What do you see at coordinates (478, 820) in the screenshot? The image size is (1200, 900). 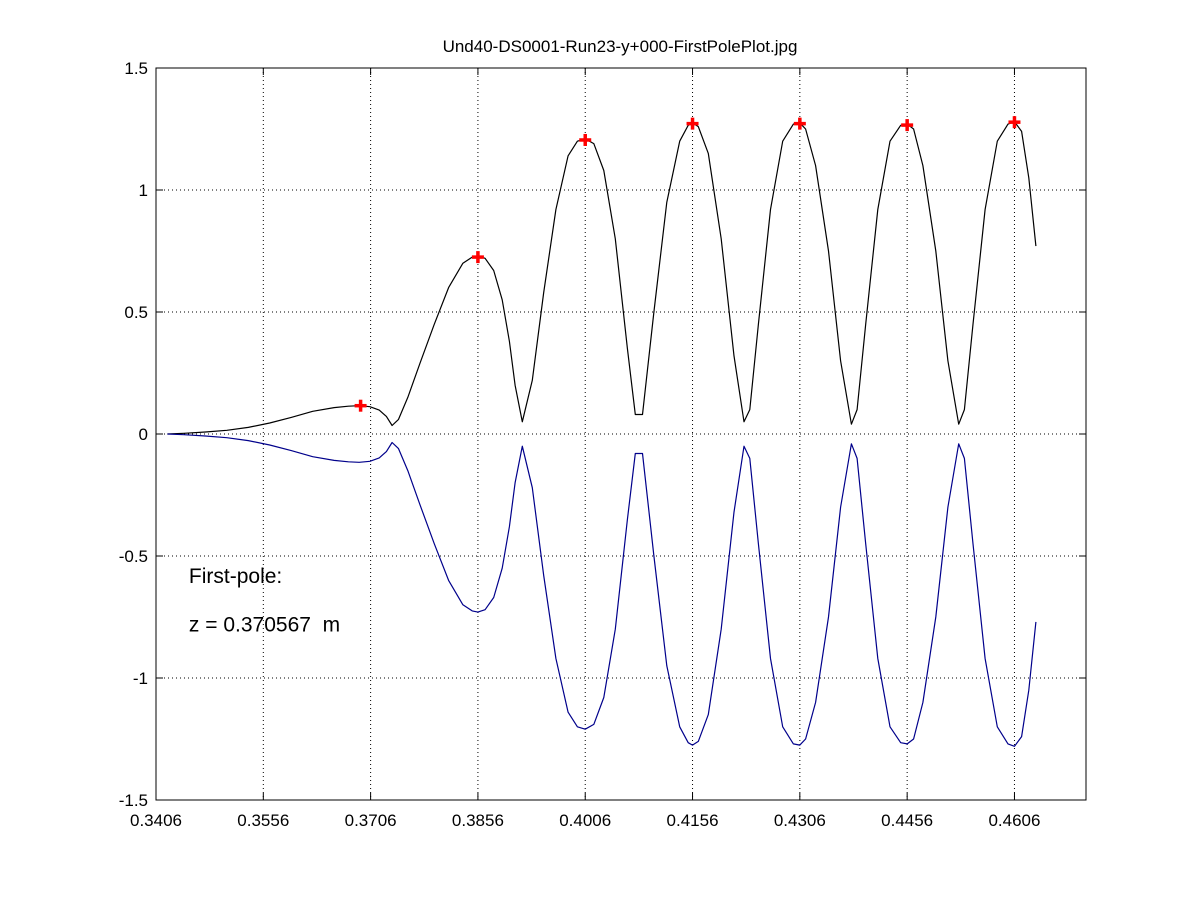 I see `x-tick-label: 0.3856` at bounding box center [478, 820].